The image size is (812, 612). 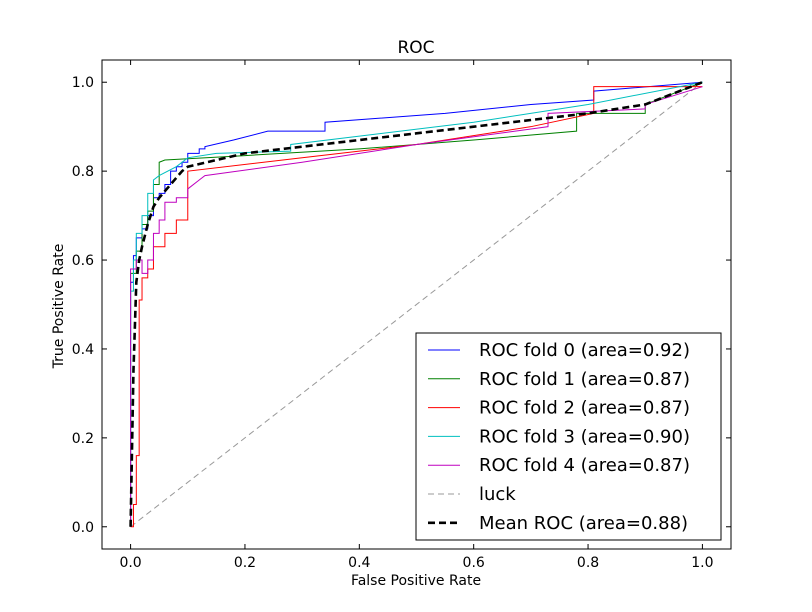 I want to click on y-tick-label: 0.0, so click(x=83, y=528).